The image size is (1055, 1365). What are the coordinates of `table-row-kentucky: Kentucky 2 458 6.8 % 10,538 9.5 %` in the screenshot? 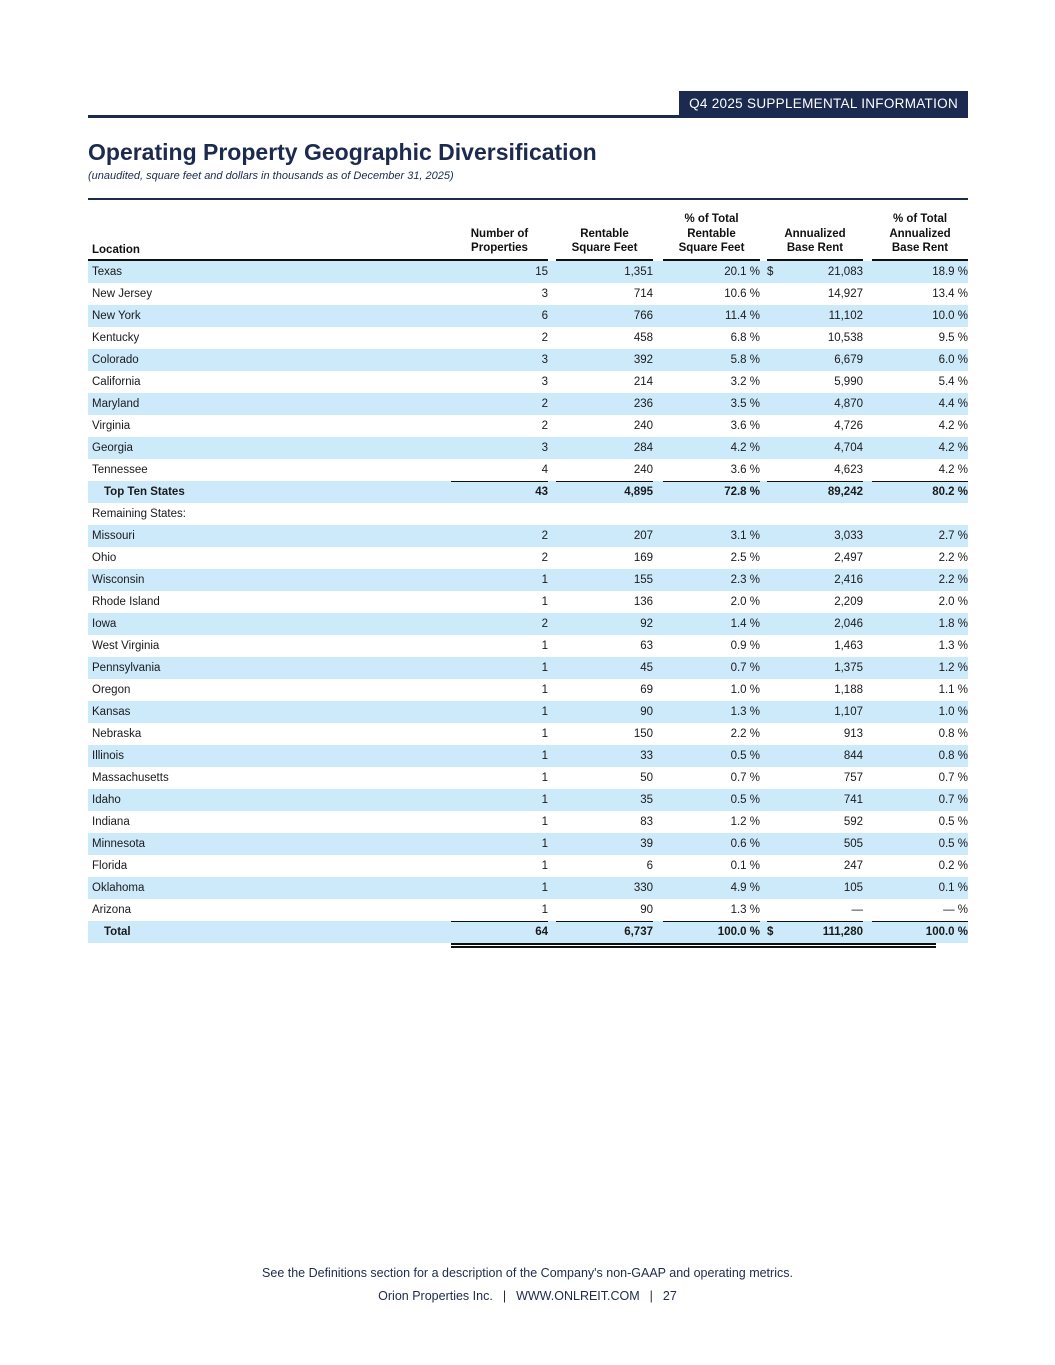 It's located at (528, 338).